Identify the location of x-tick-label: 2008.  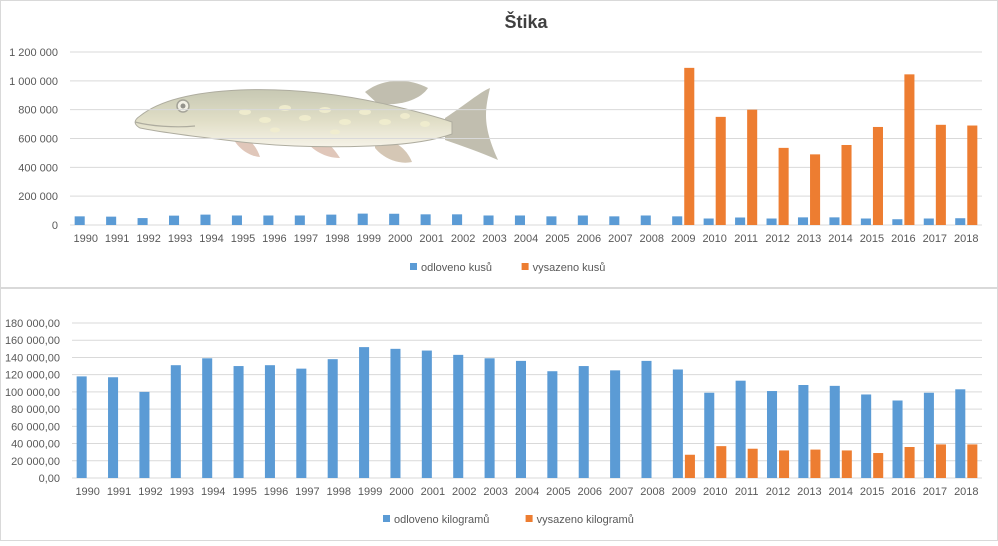
(652, 239).